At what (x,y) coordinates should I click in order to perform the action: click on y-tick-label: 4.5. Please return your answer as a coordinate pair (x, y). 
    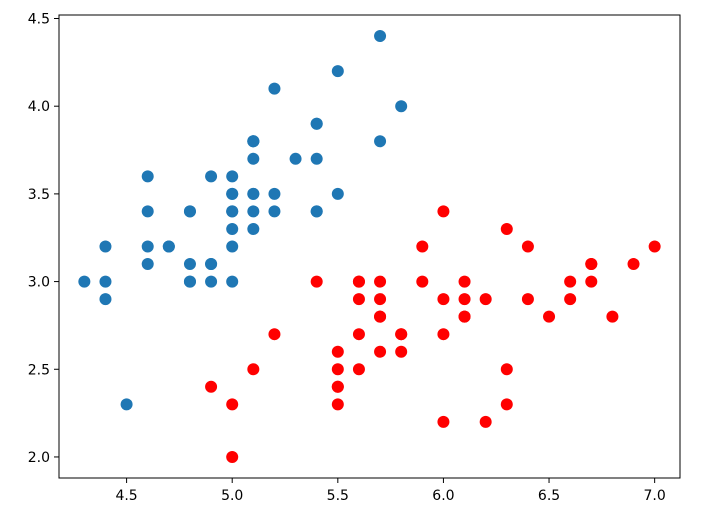
    Looking at the image, I should click on (39, 20).